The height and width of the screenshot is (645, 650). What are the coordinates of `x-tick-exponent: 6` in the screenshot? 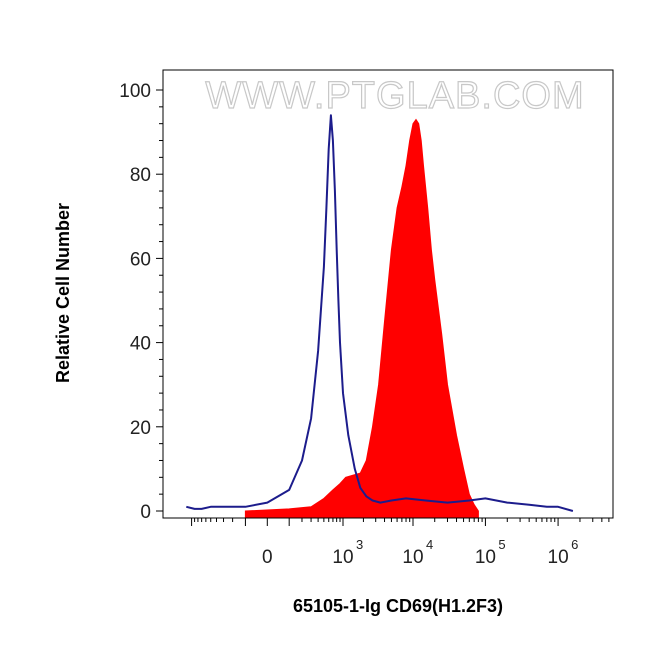 It's located at (574, 544).